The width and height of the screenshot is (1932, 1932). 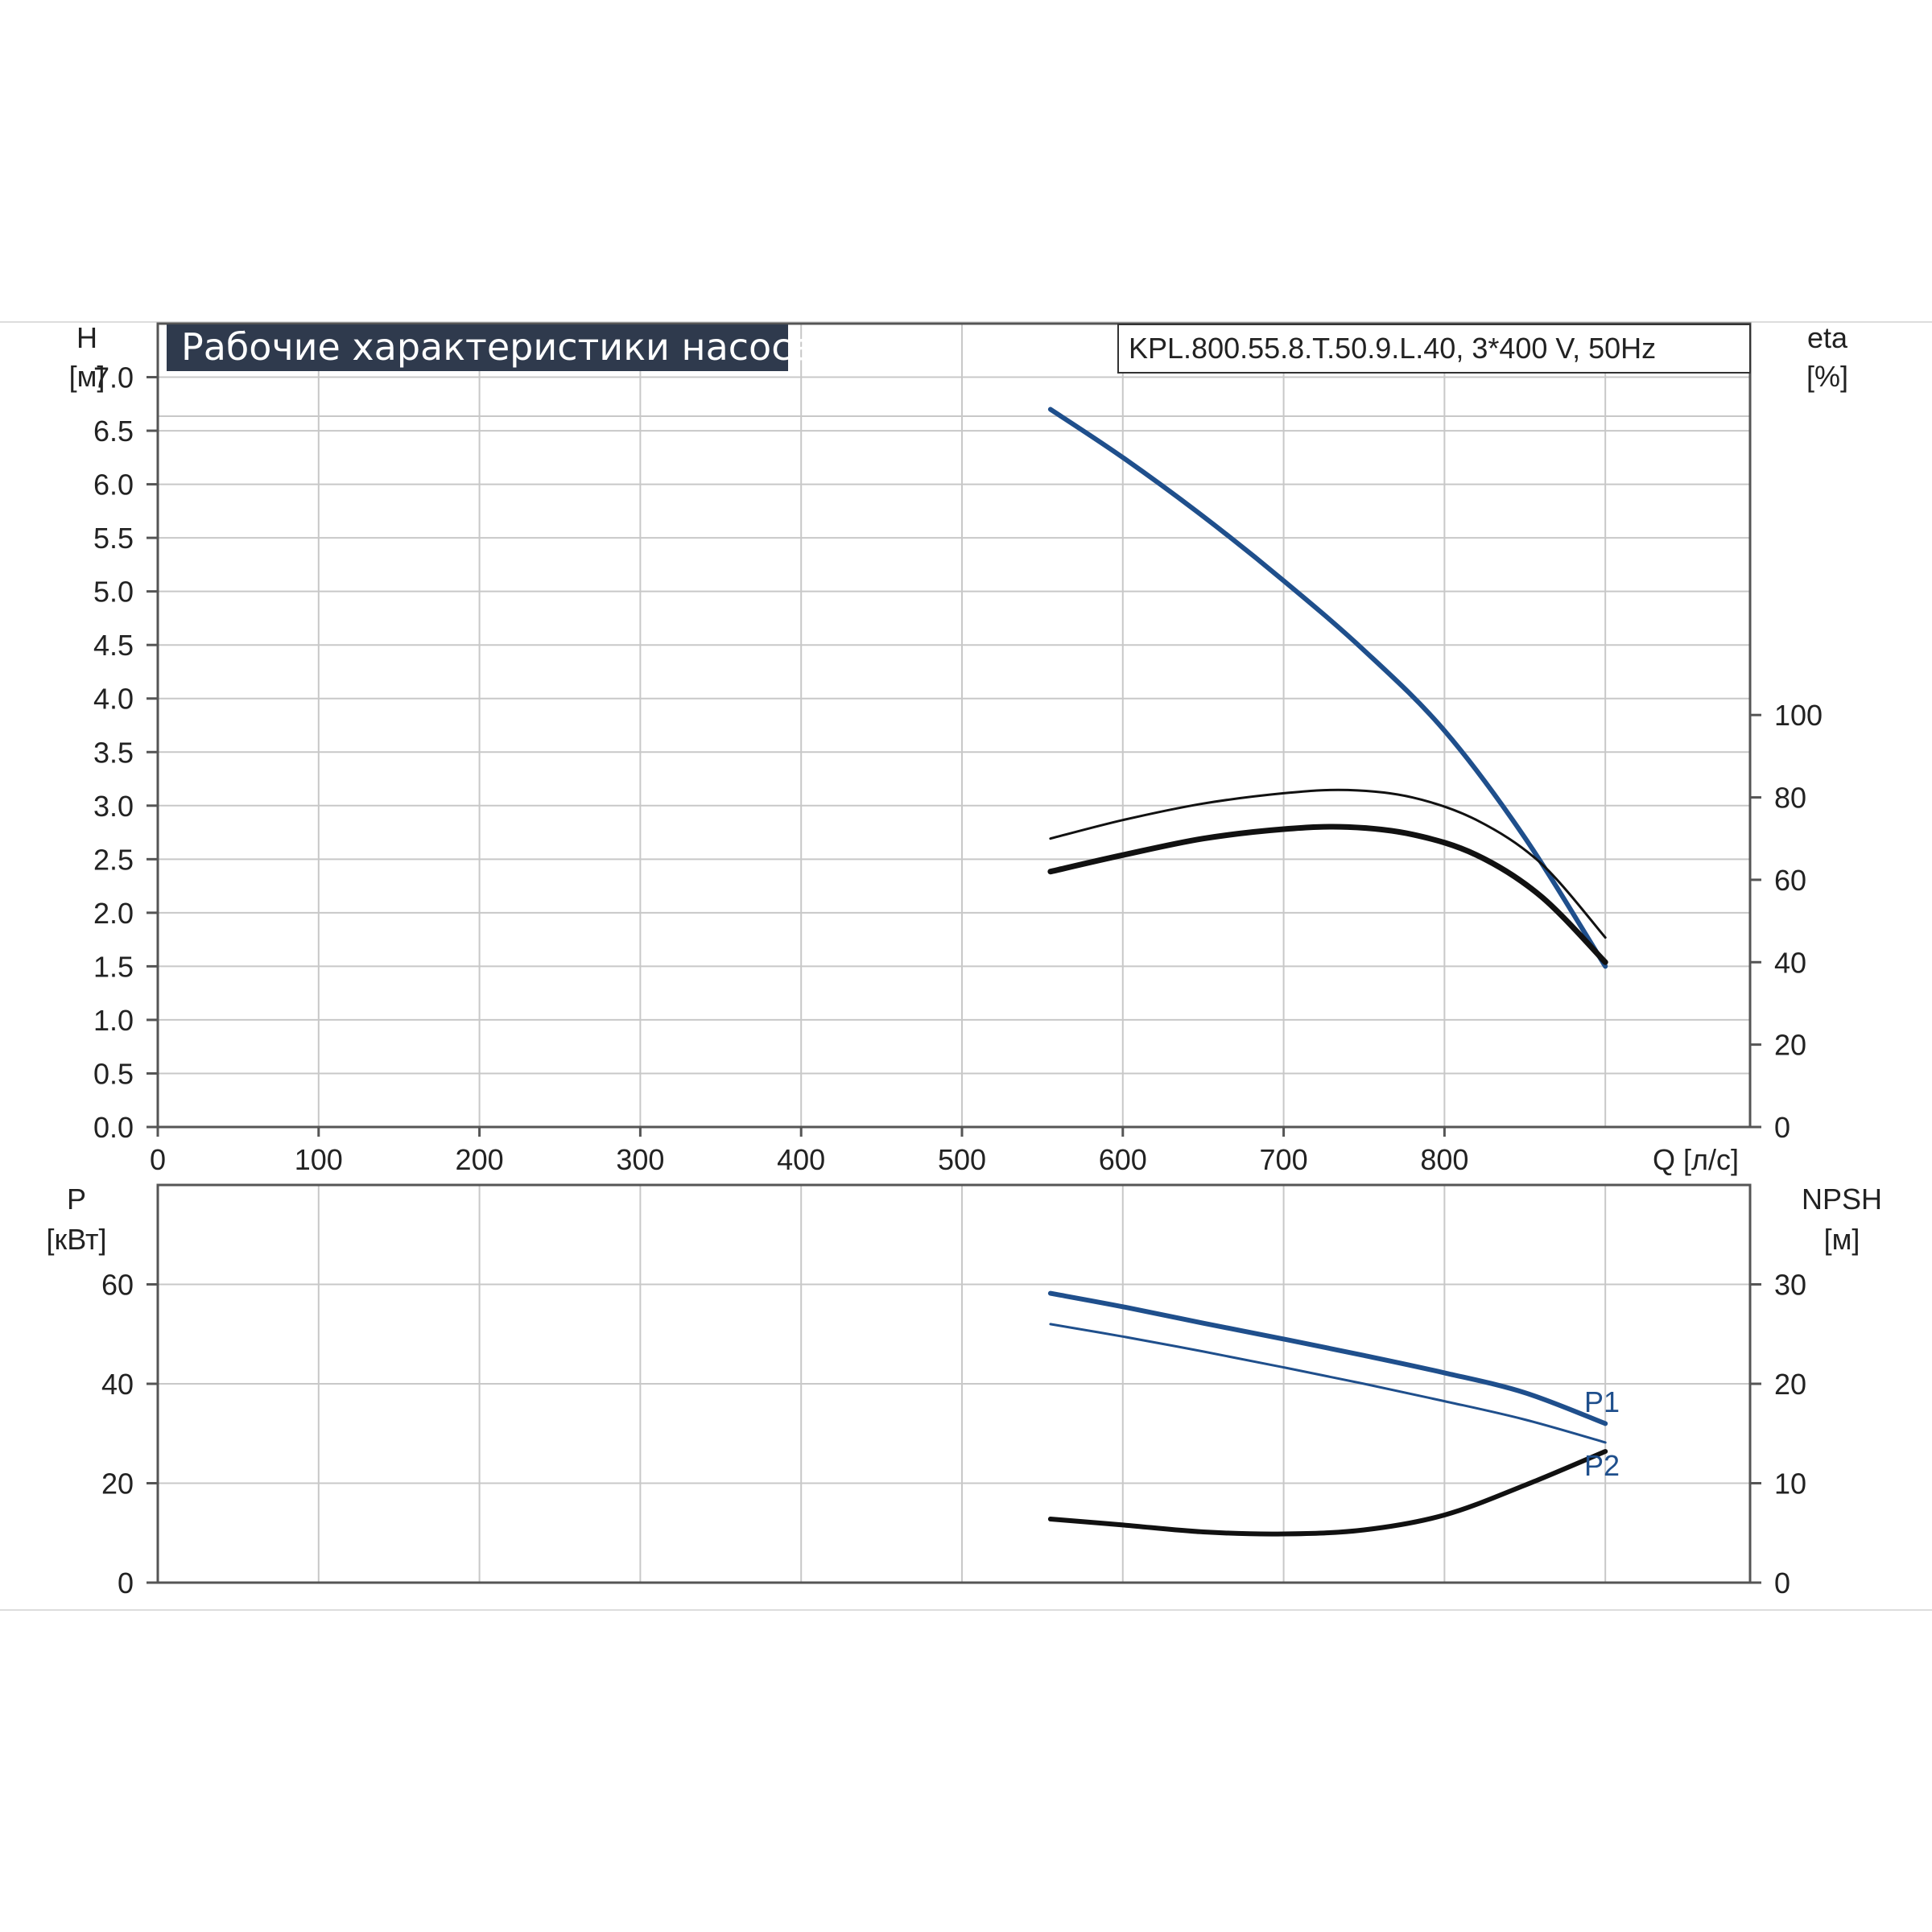 I want to click on left-tick-label: 7.0, so click(x=113, y=377).